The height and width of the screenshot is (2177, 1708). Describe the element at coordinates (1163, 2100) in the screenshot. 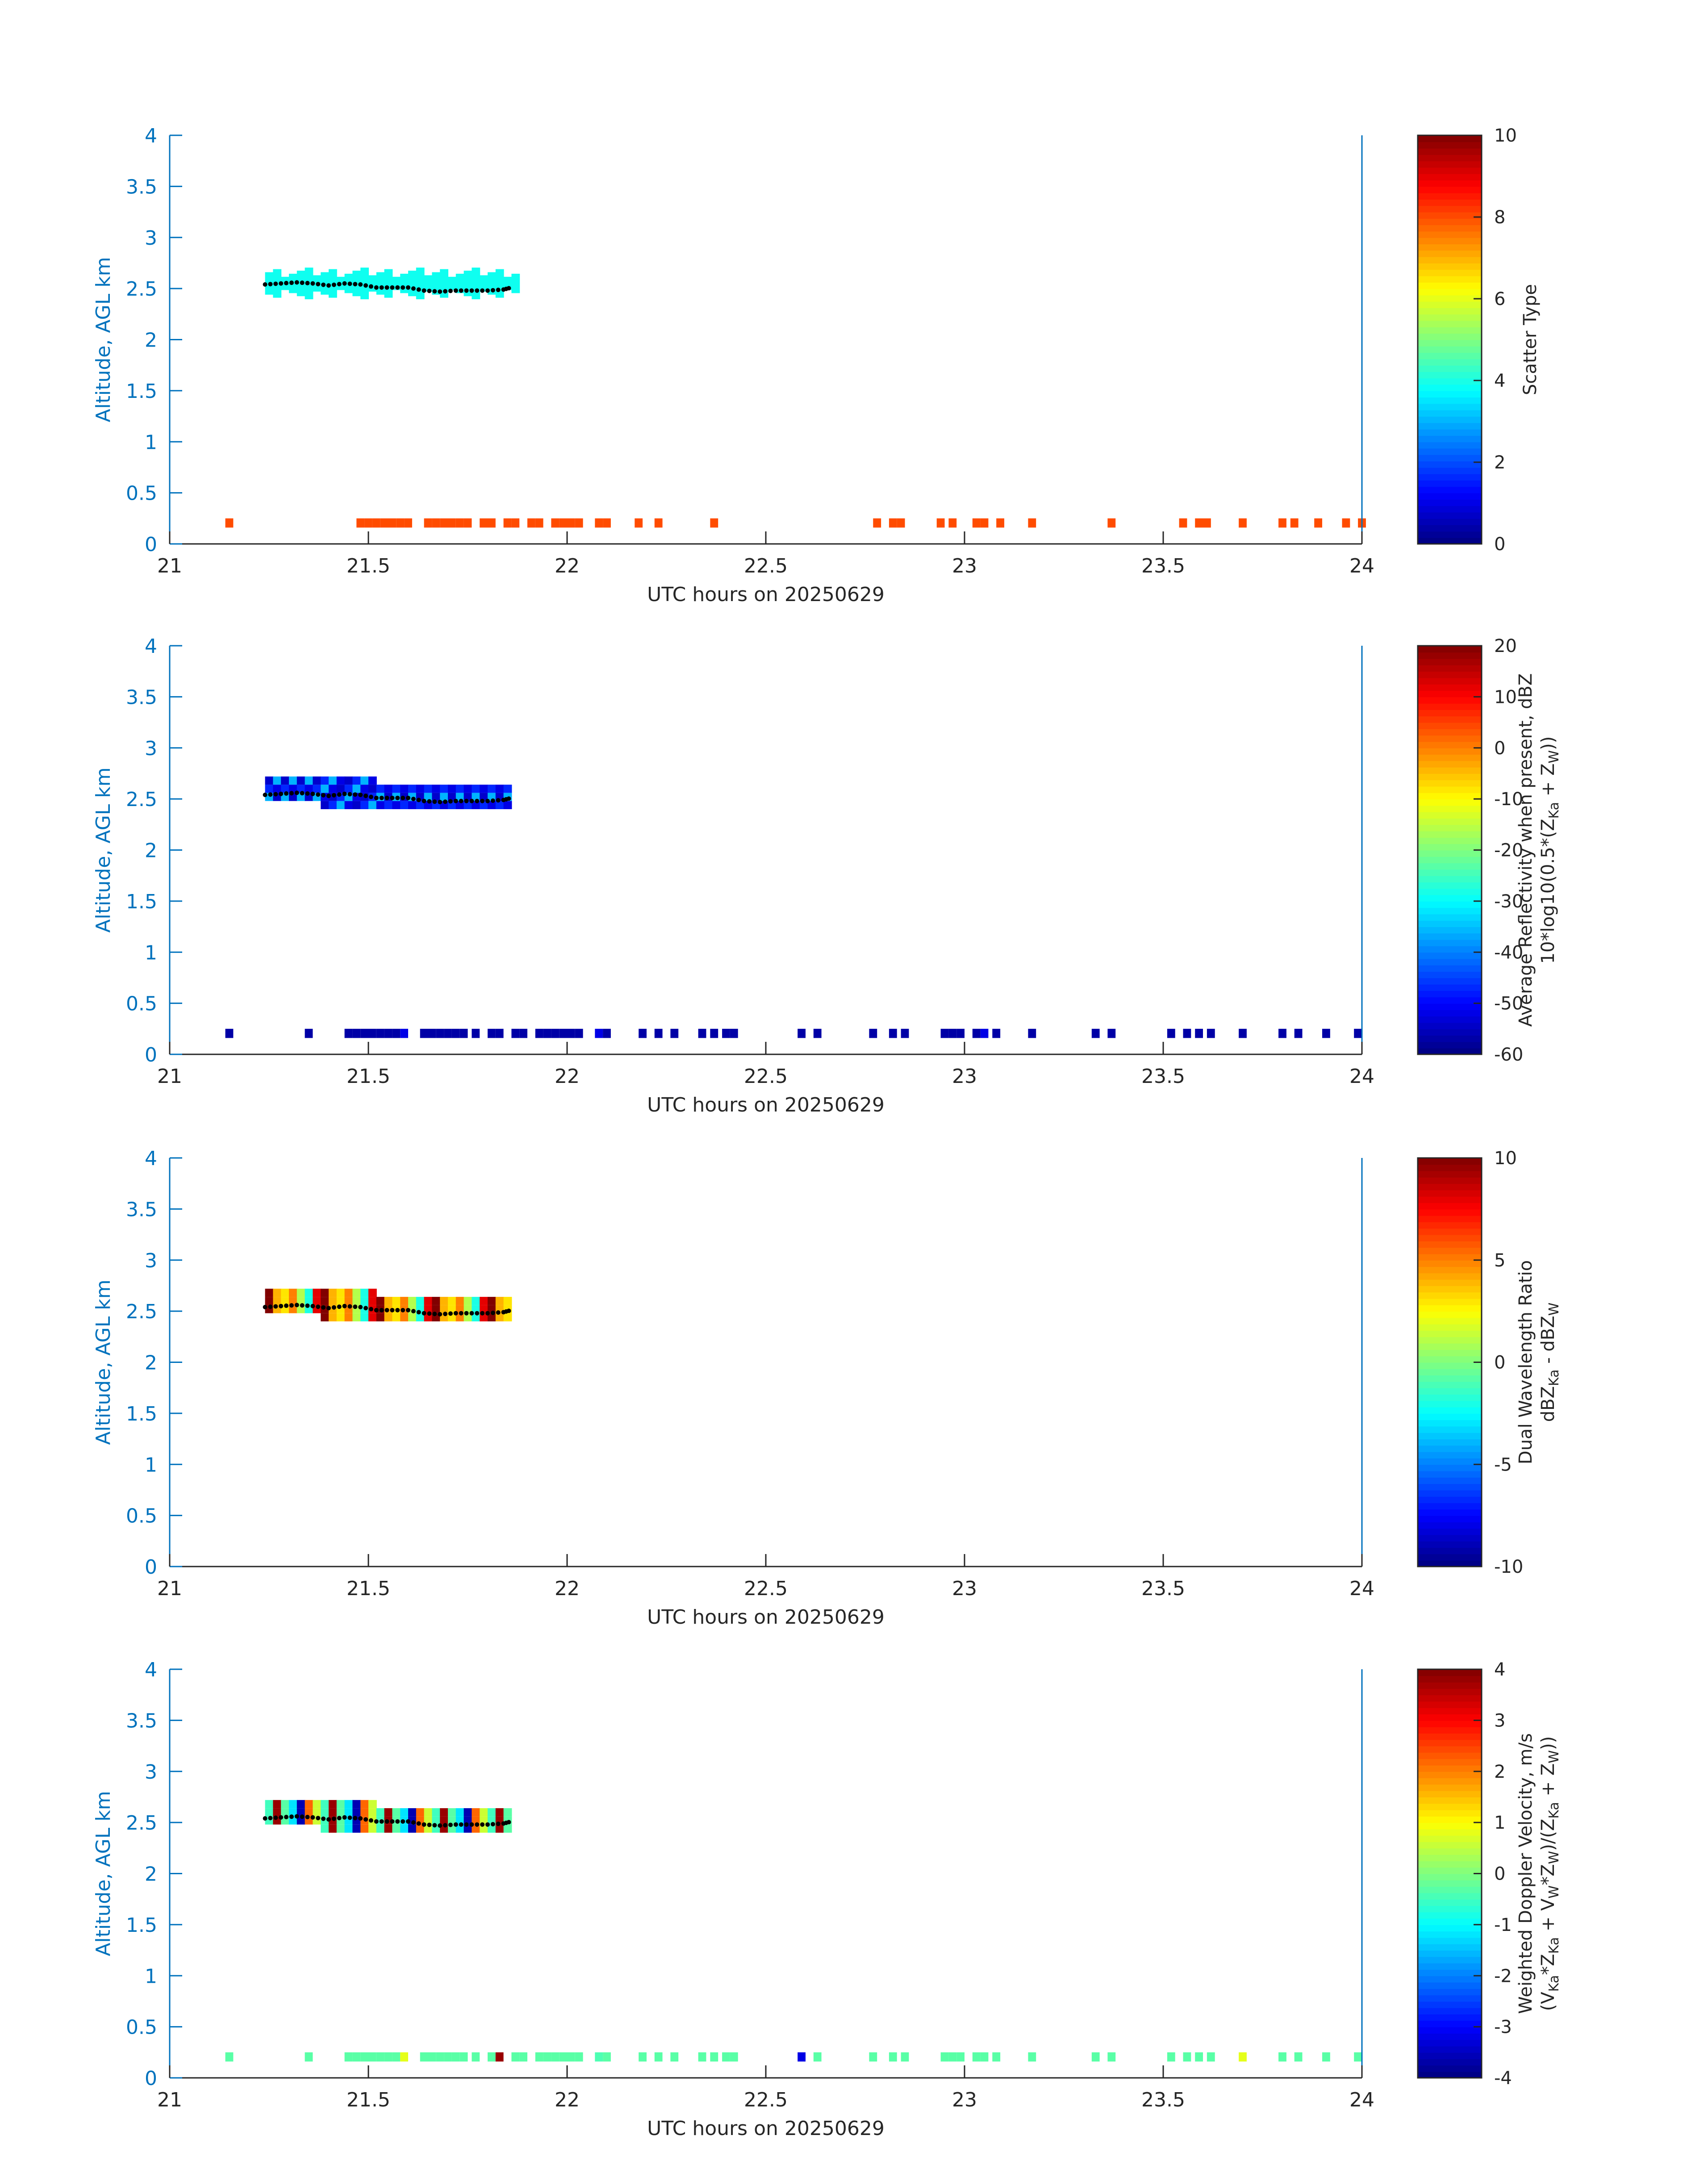

I see `x-tick-label: 23.5` at that location.